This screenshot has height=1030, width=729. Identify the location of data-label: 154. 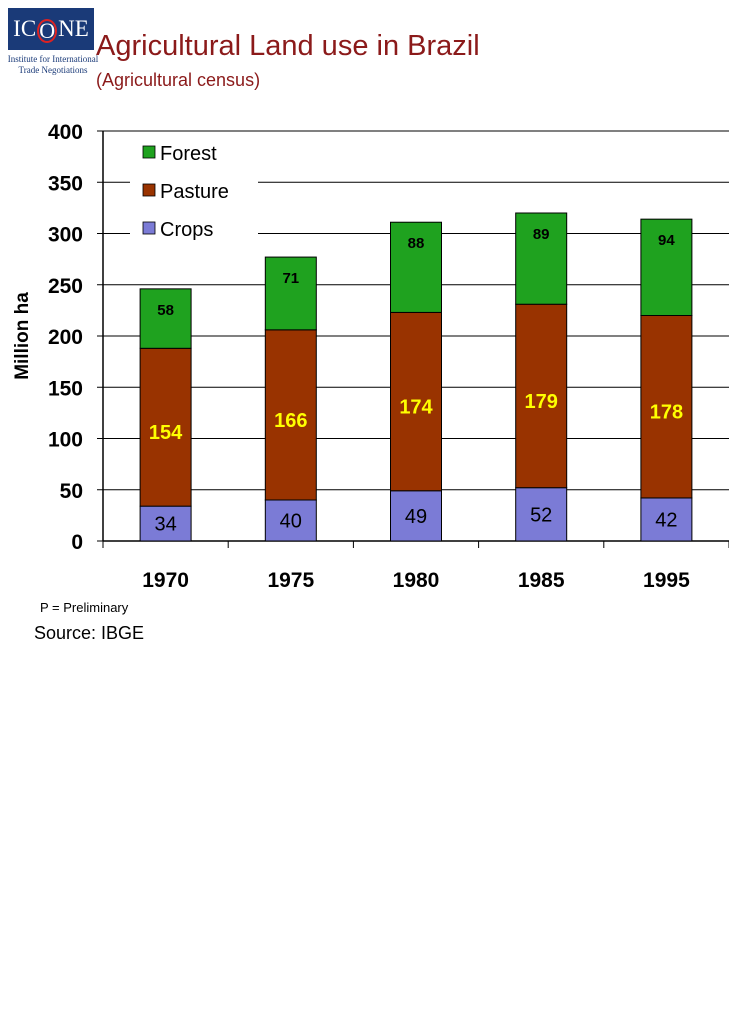
(166, 433).